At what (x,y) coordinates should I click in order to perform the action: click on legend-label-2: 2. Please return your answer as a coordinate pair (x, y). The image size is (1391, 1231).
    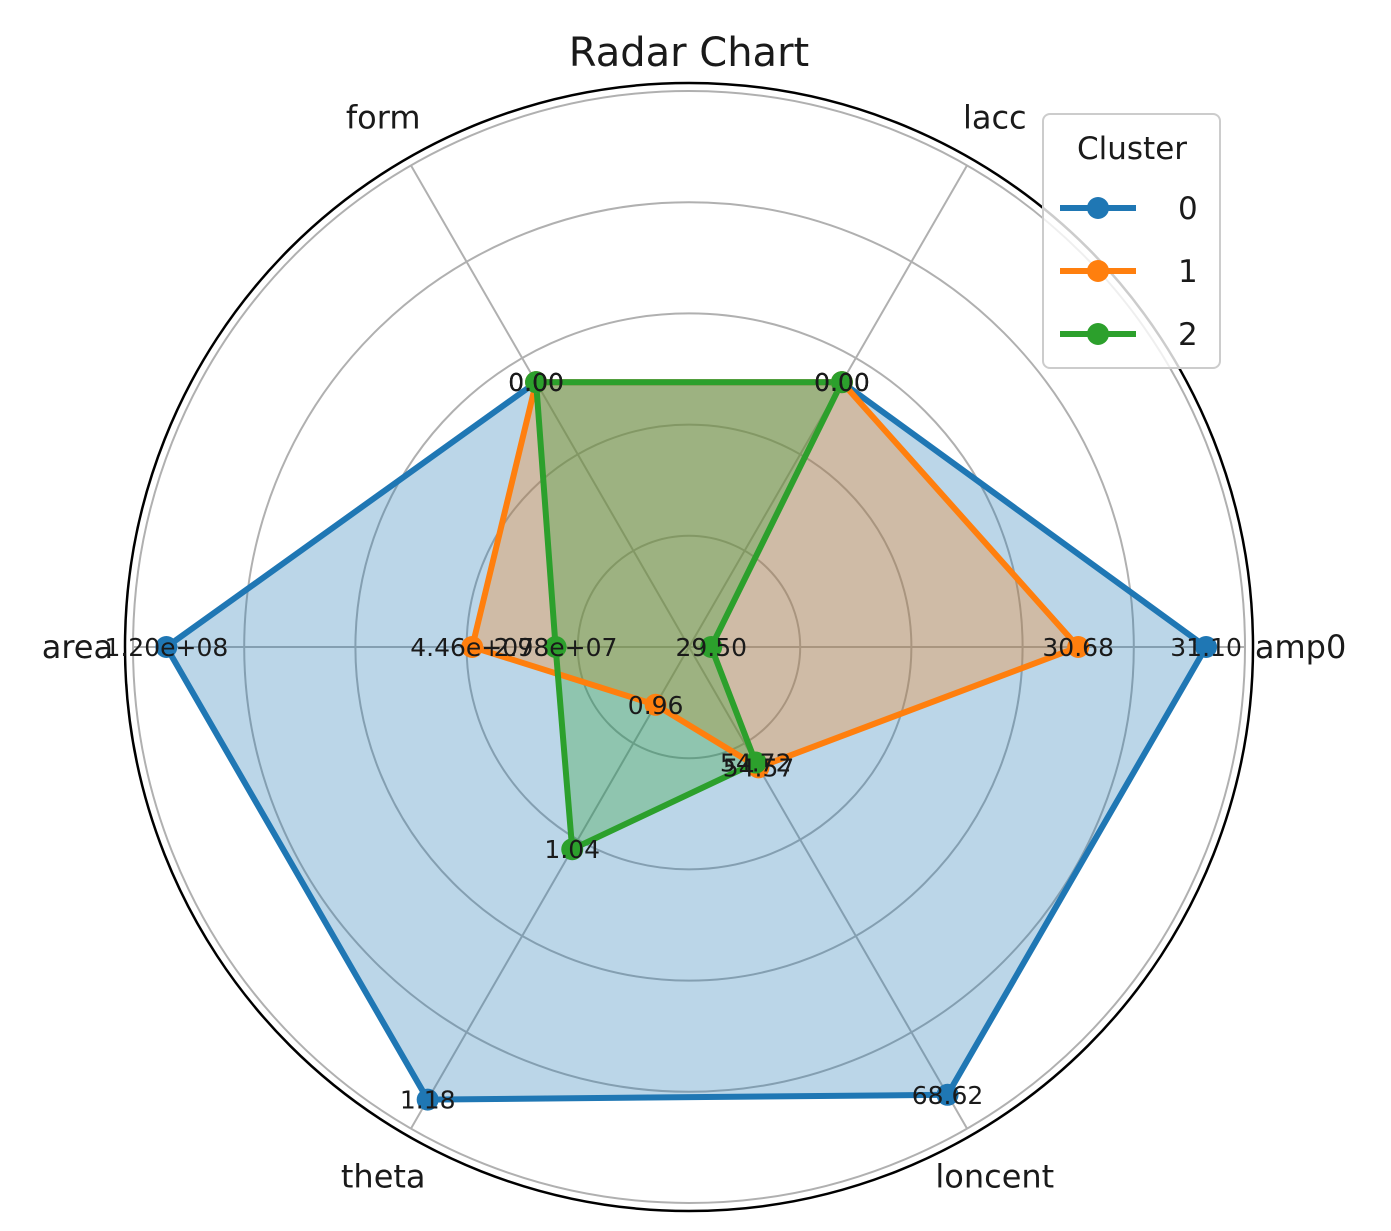
    Looking at the image, I should click on (1188, 335).